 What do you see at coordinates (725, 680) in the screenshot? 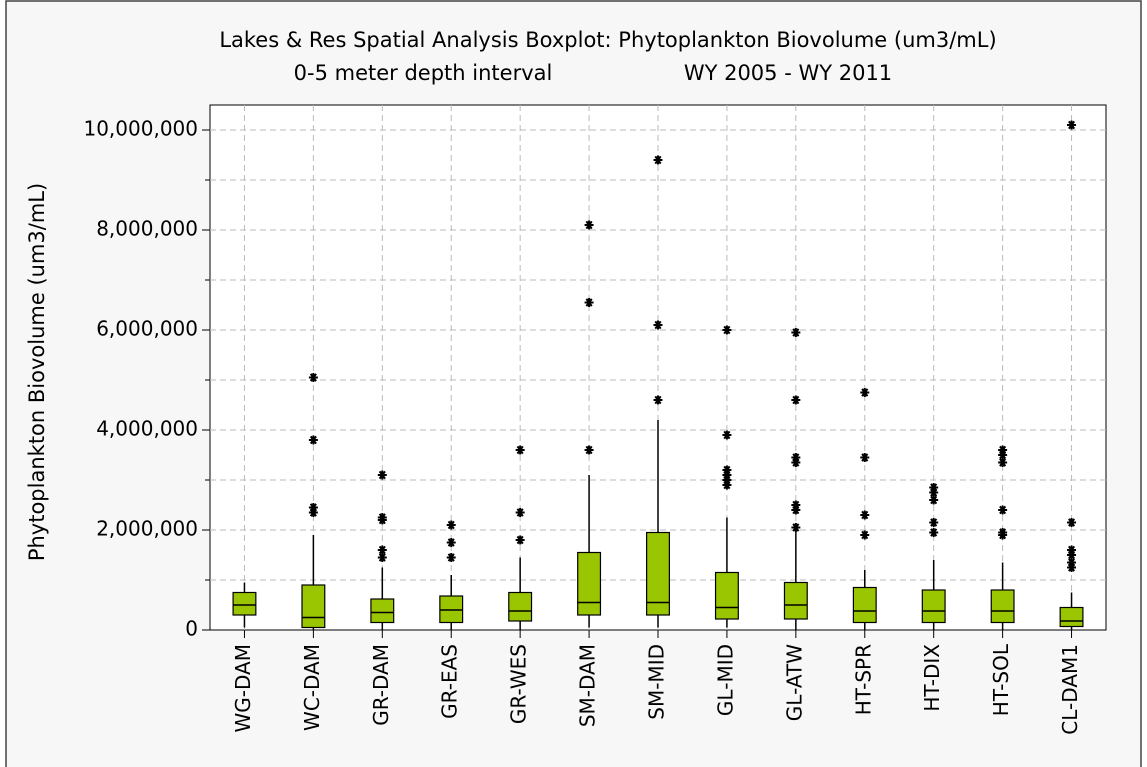
I see `x-tick-label: GL-MID` at bounding box center [725, 680].